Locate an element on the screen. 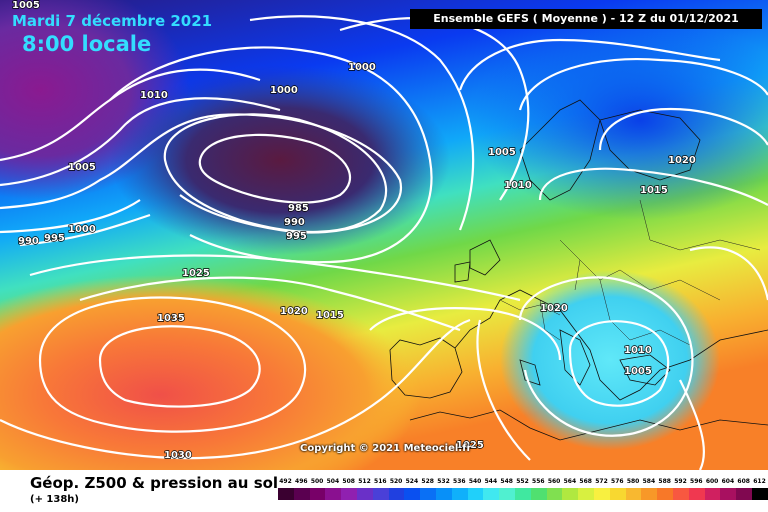  color-scale-tick-label: 524 is located at coordinates (412, 481).